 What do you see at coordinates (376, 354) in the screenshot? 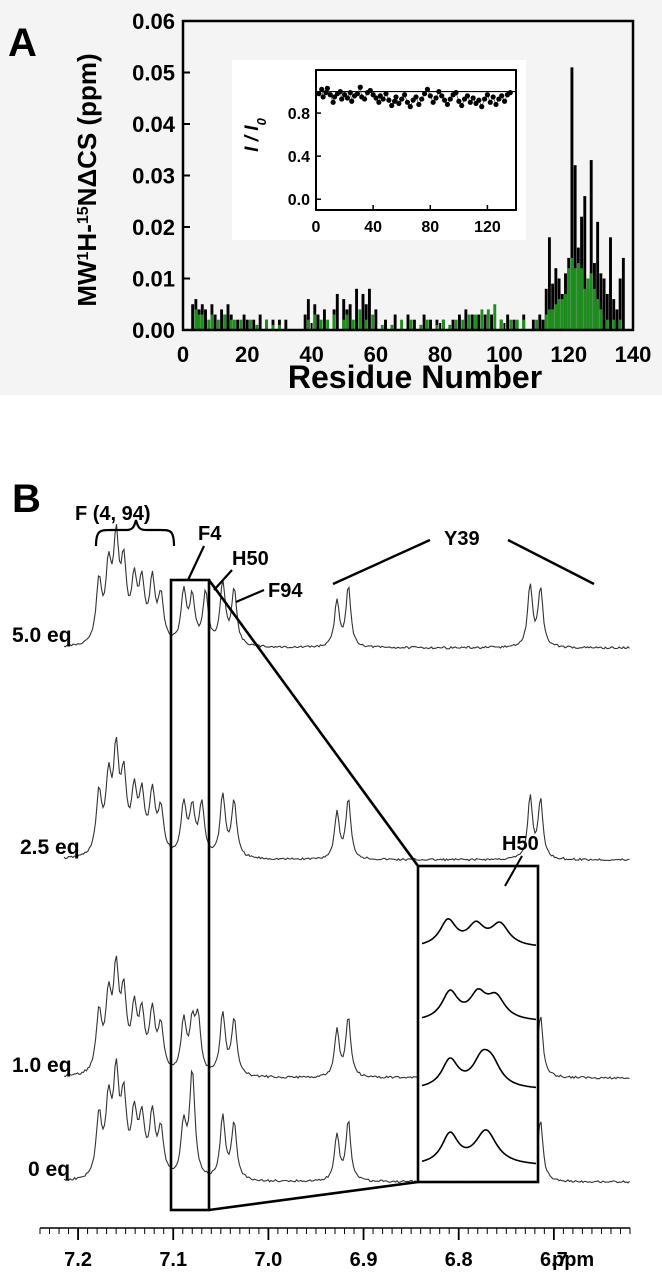
I see `xtick-label: 60` at bounding box center [376, 354].